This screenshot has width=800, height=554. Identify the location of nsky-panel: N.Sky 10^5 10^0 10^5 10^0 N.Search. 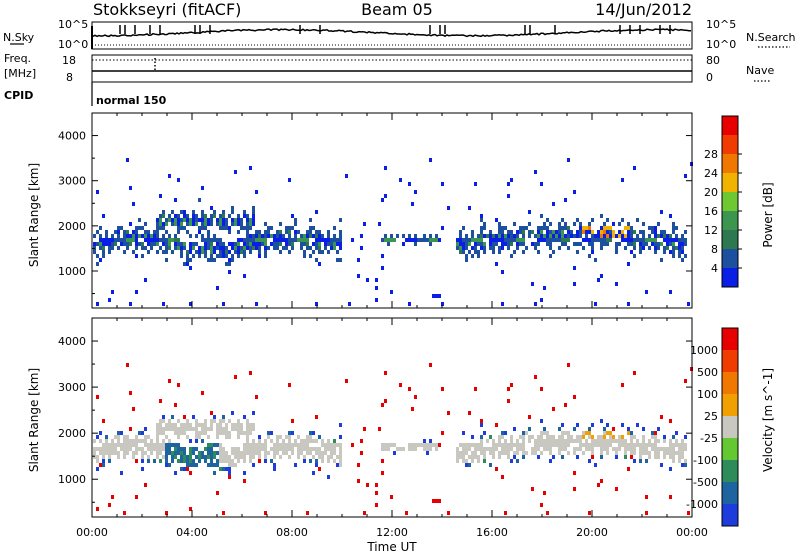
(399, 34).